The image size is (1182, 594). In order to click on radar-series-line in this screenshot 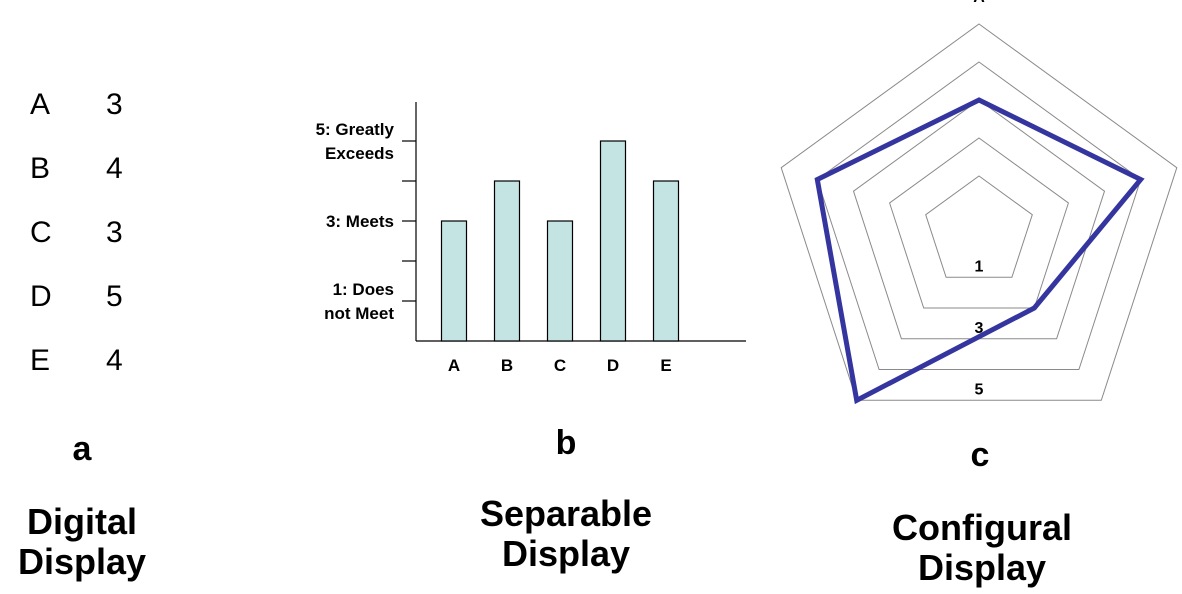, I will do `click(979, 251)`.